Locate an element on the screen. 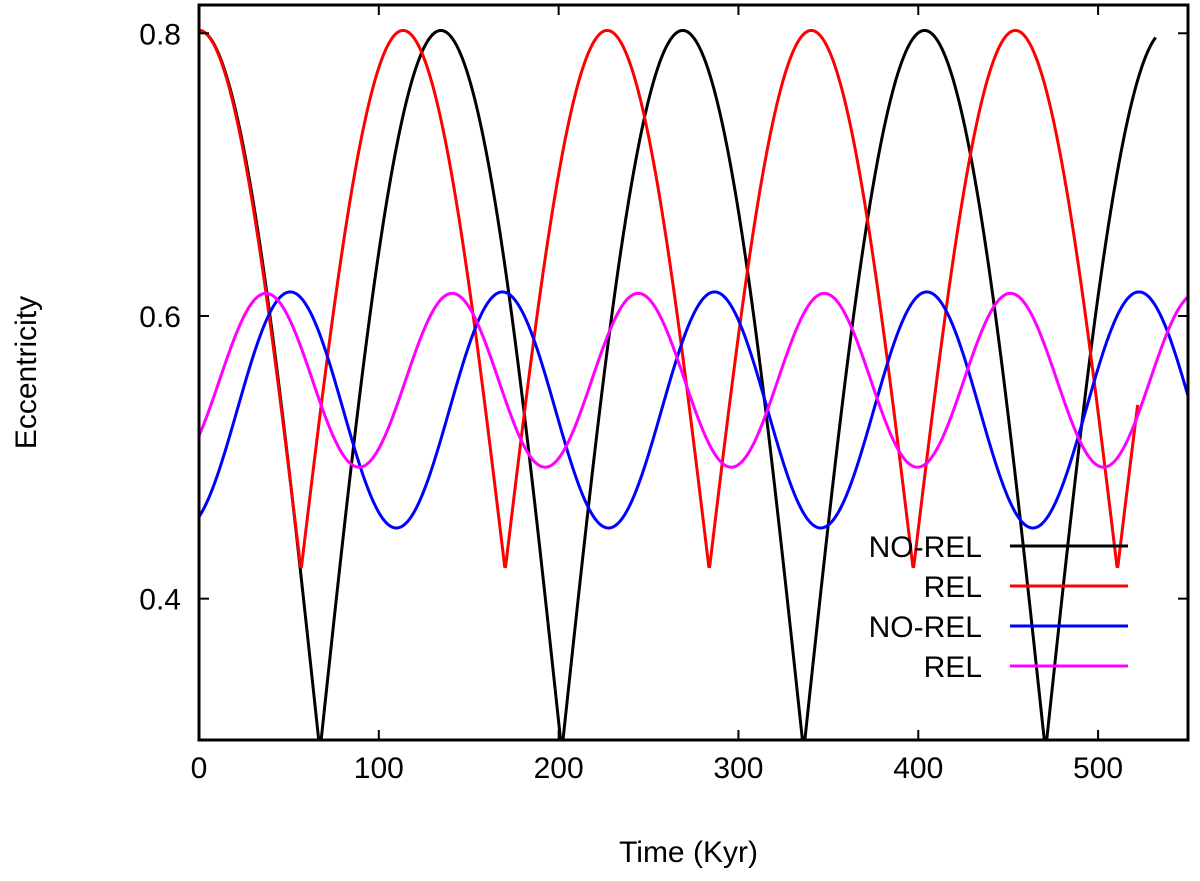 The image size is (1200, 881). x-tick-label: 300 is located at coordinates (738, 768).